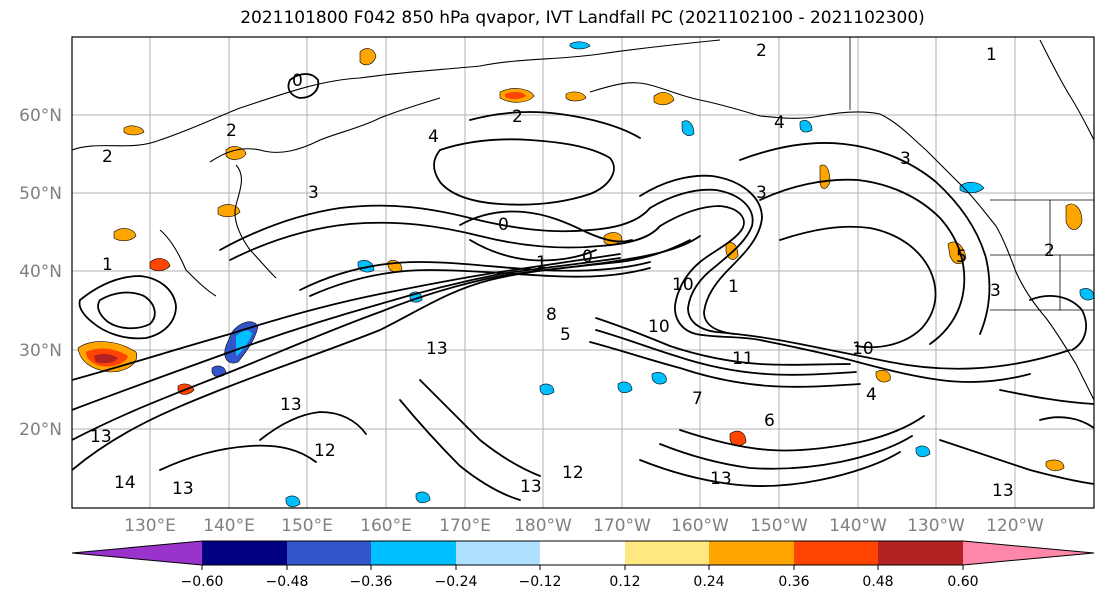  I want to click on colorbar-tick-label: 0.24, so click(708, 582).